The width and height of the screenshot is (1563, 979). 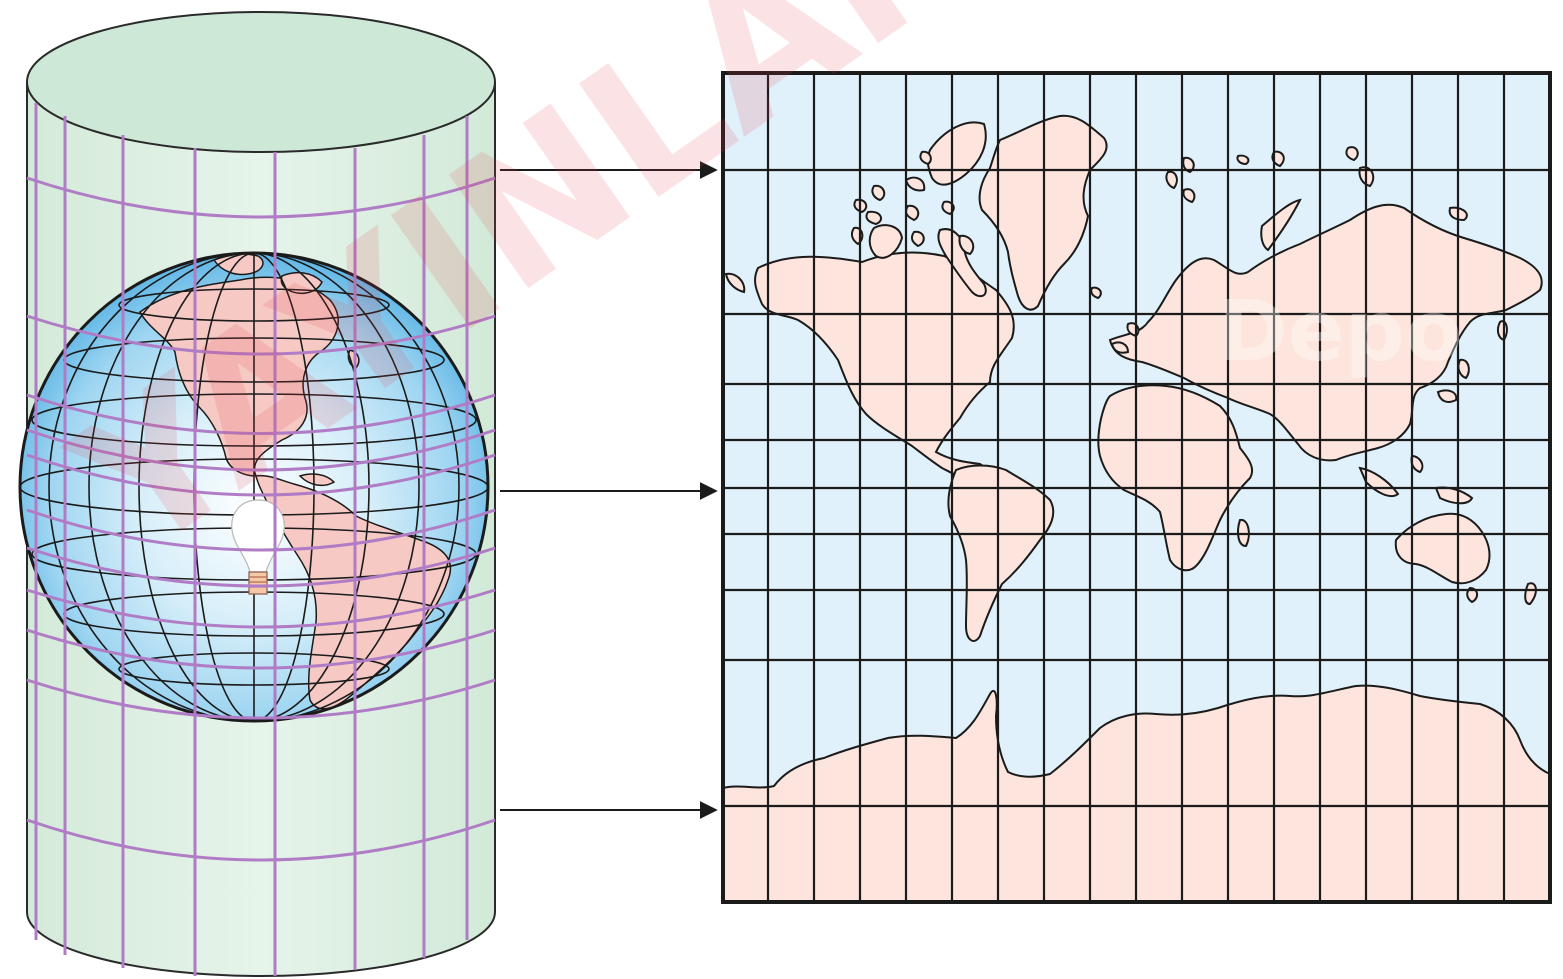 What do you see at coordinates (258, 547) in the screenshot?
I see `light-bulb-icon` at bounding box center [258, 547].